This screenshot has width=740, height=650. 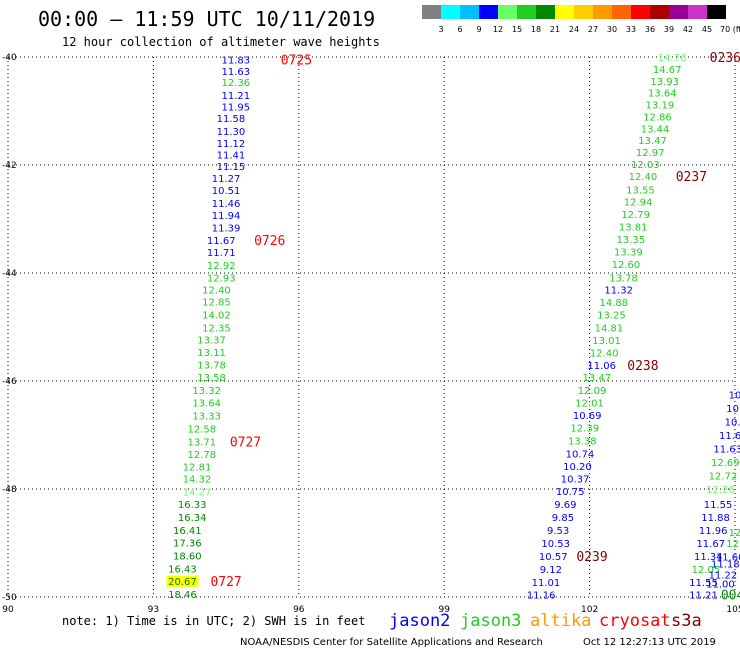 What do you see at coordinates (650, 153) in the screenshot?
I see `wave-height-value: 12.97` at bounding box center [650, 153].